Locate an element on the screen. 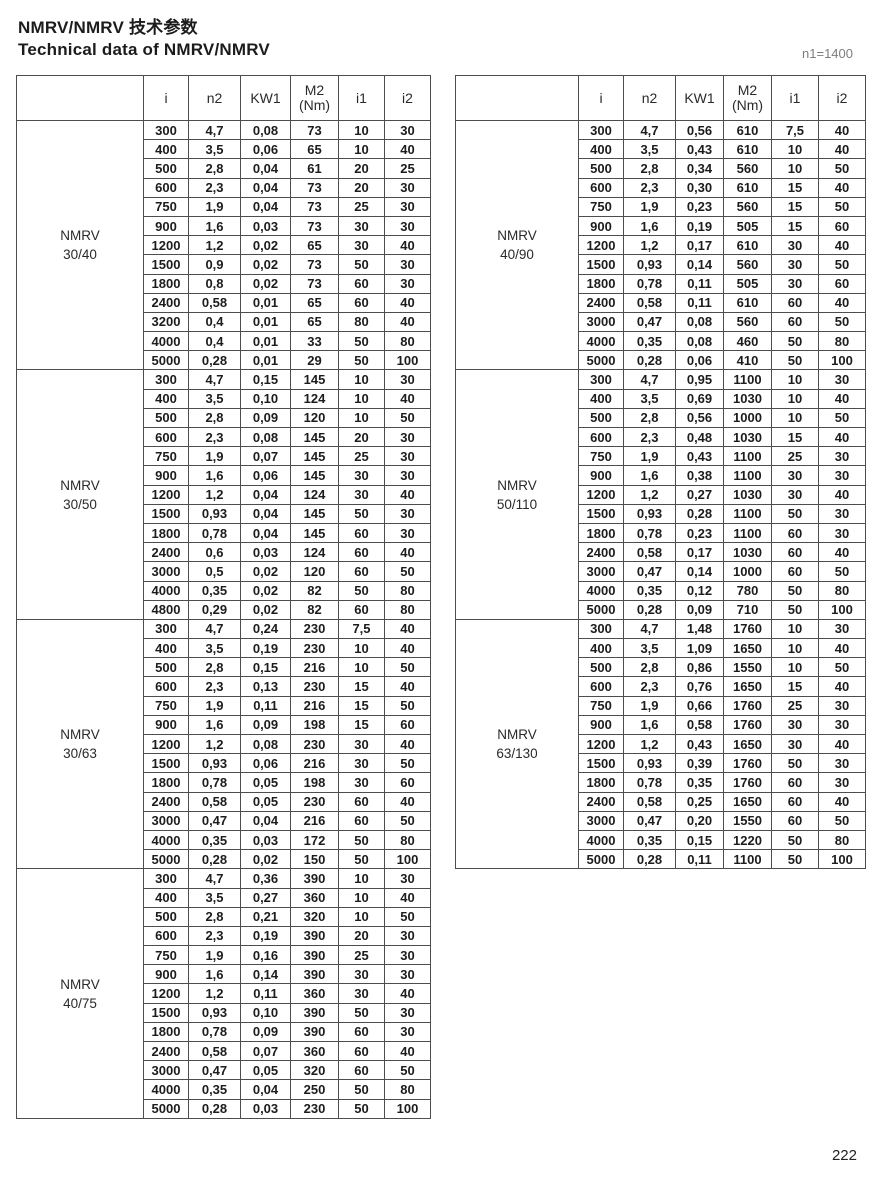 This screenshot has width=875, height=1191. table-row: 750 1,9 0,11 216 15 50 is located at coordinates (224, 705).